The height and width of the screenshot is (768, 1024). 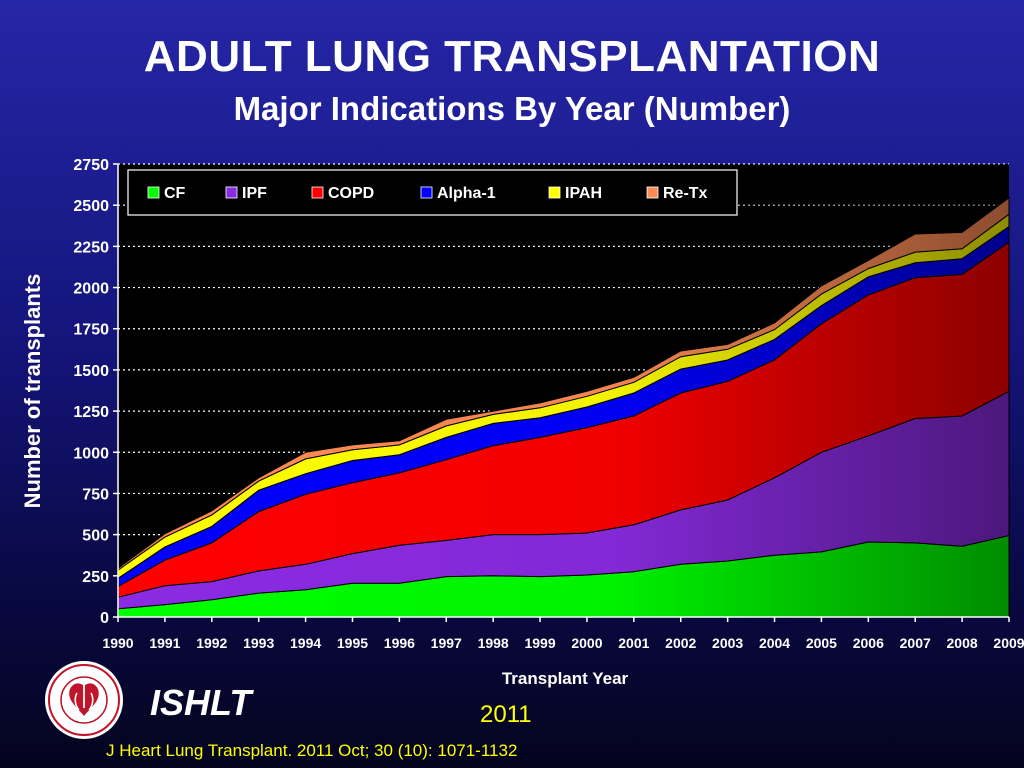 What do you see at coordinates (91, 371) in the screenshot?
I see `y-tick-label: 1500` at bounding box center [91, 371].